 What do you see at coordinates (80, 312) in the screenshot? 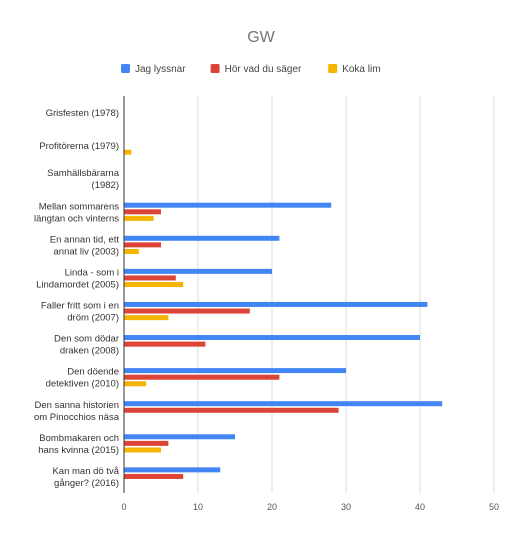
I see `category-label: Faller fritt som i en dröm (2007)` at bounding box center [80, 312].